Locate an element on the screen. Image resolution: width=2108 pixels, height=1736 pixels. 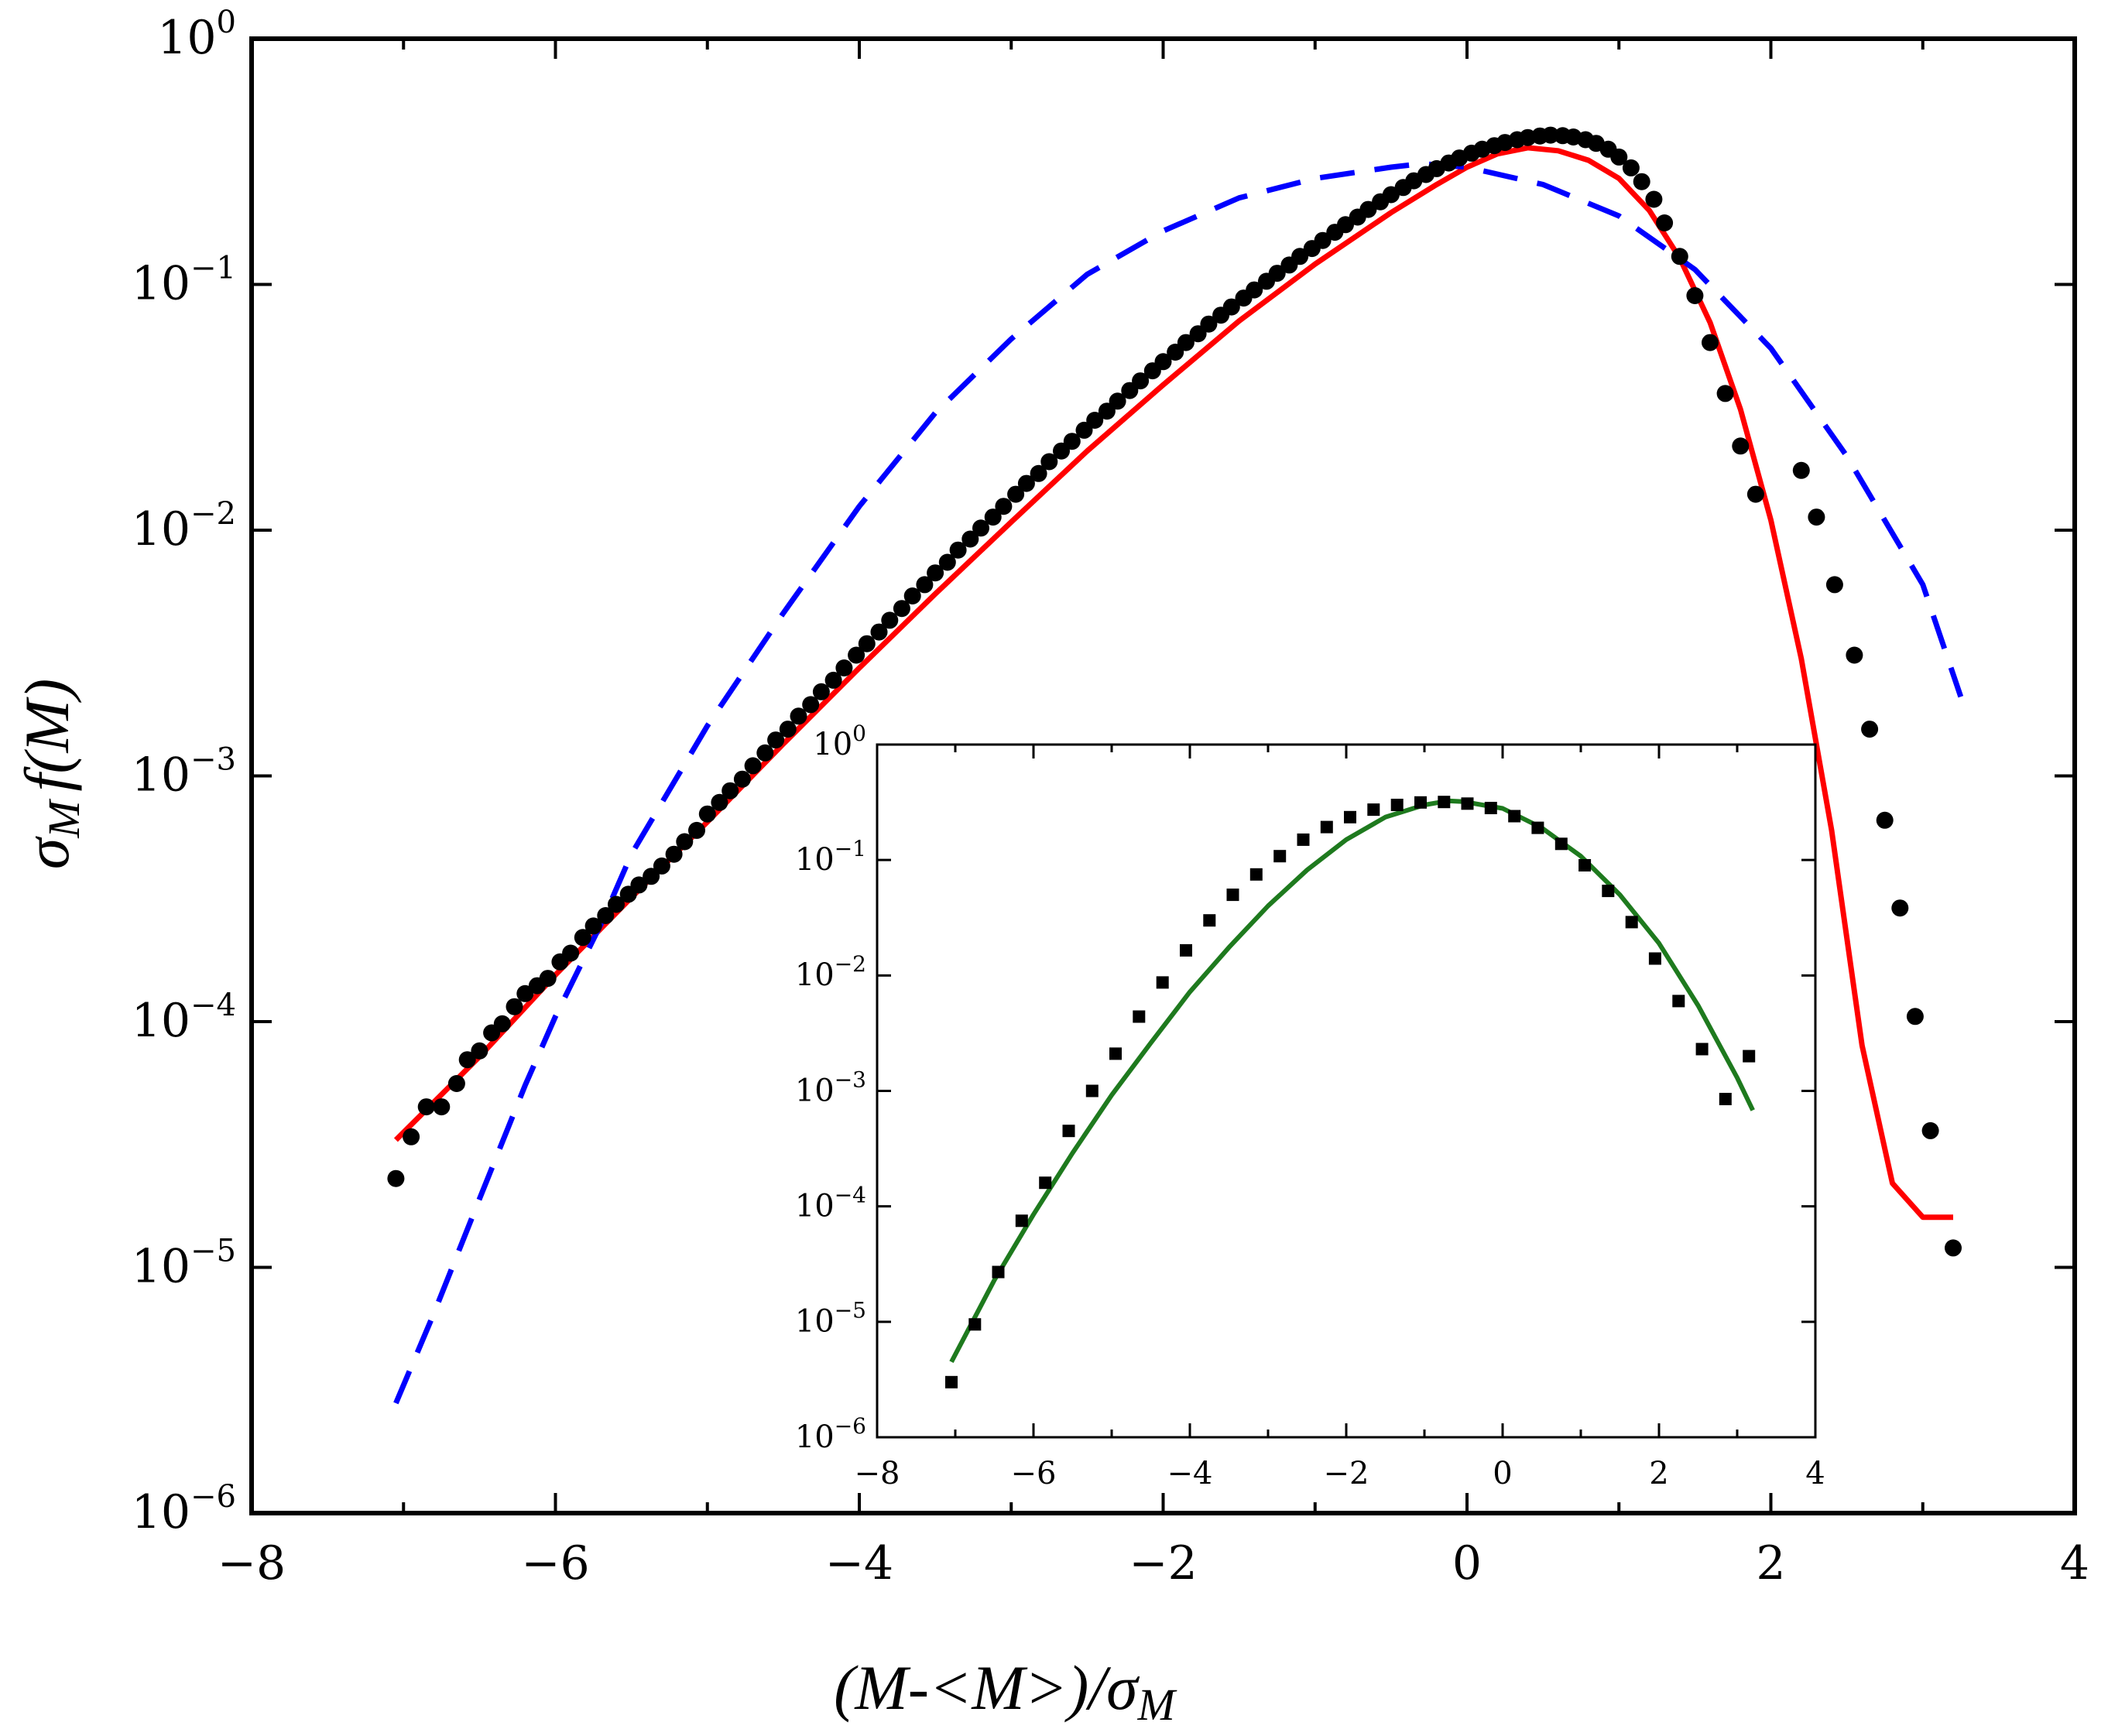
main-x-tick-label: 4 is located at coordinates (2074, 1563).